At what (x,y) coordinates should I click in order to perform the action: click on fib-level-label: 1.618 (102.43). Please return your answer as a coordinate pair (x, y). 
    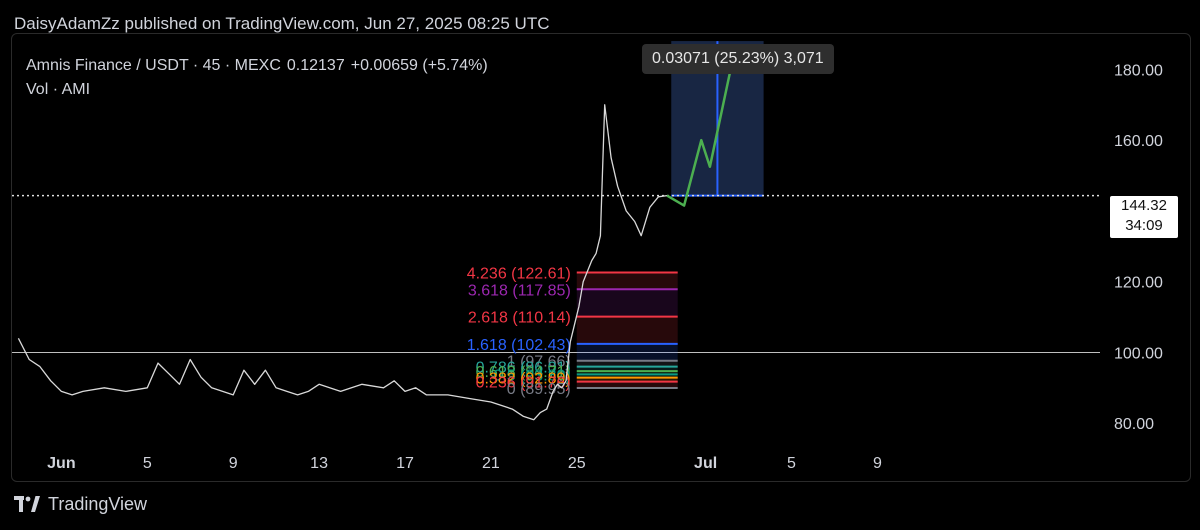
    Looking at the image, I should click on (519, 345).